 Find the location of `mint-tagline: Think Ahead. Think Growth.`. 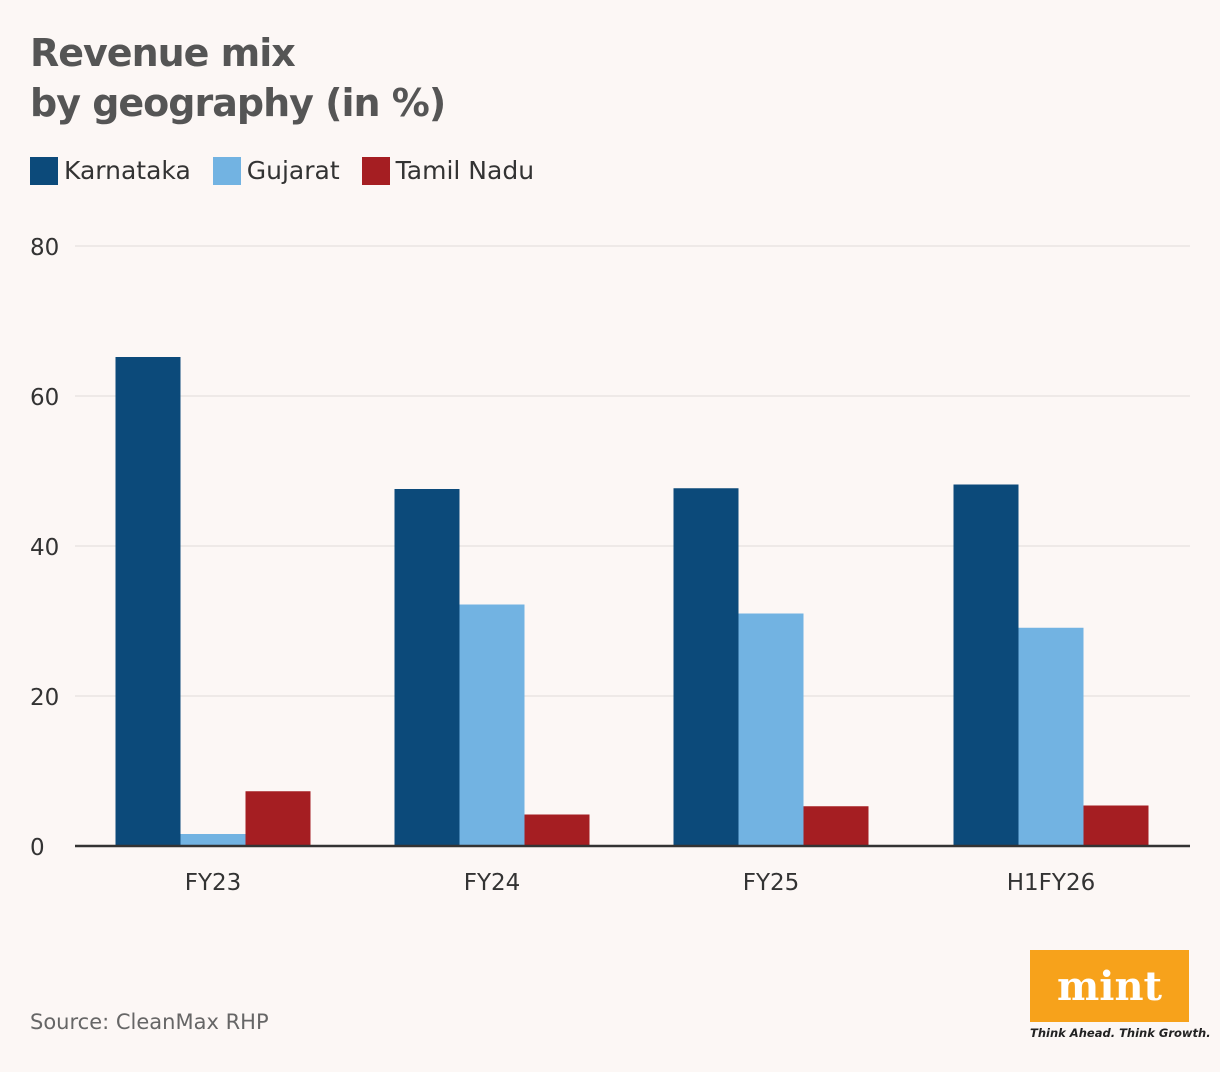

mint-tagline: Think Ahead. Think Growth. is located at coordinates (1120, 1033).